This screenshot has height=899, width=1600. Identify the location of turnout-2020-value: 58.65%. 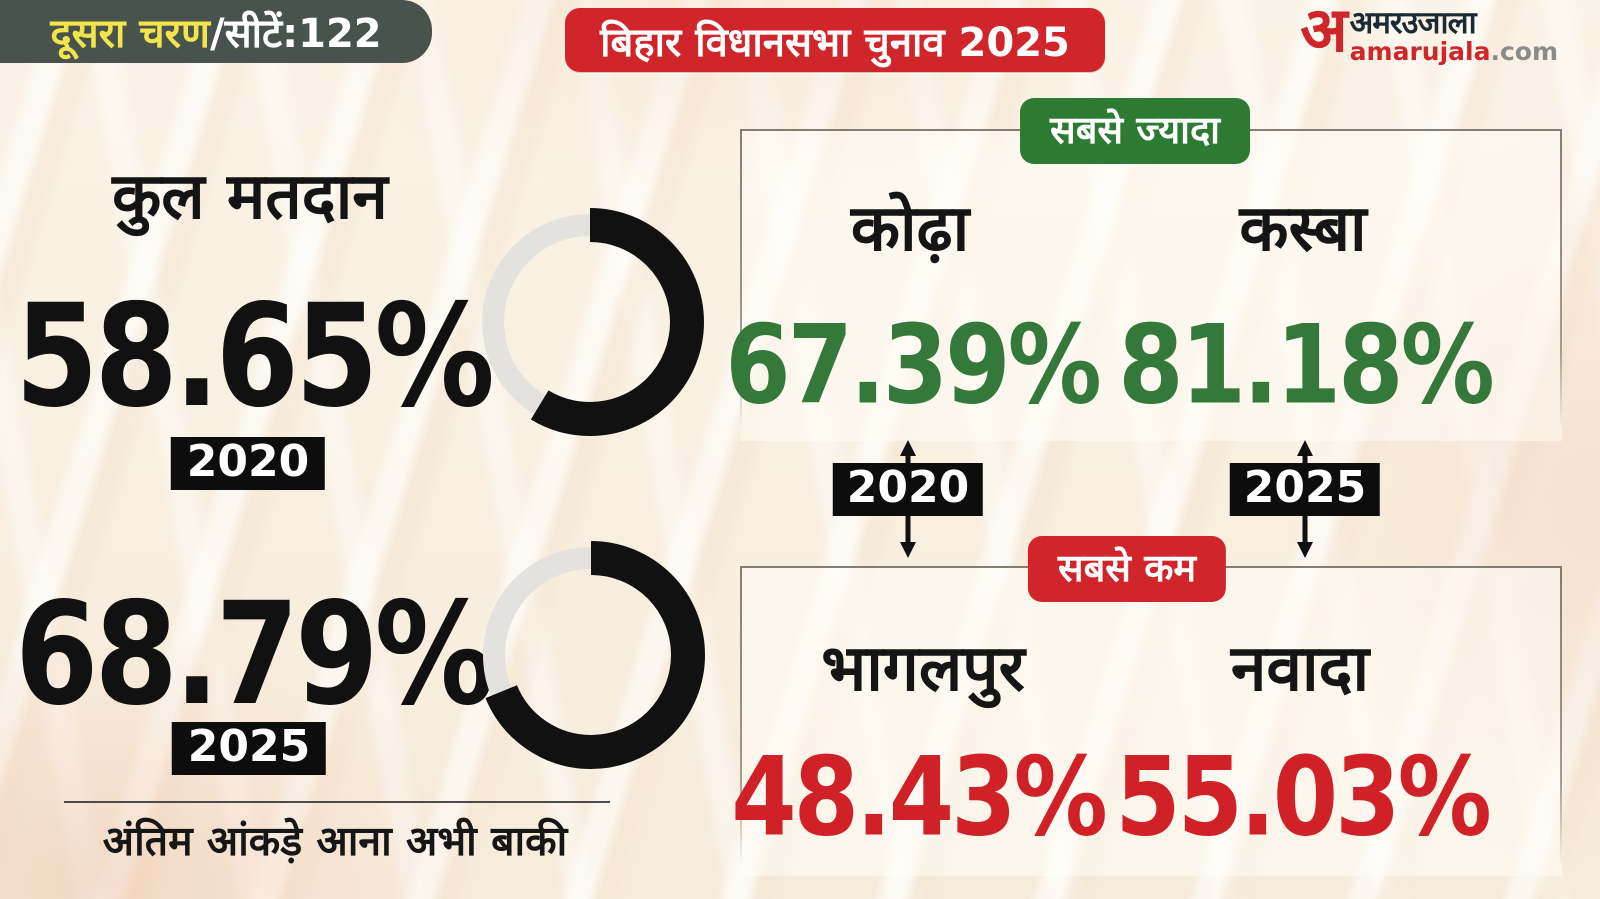
(255, 357).